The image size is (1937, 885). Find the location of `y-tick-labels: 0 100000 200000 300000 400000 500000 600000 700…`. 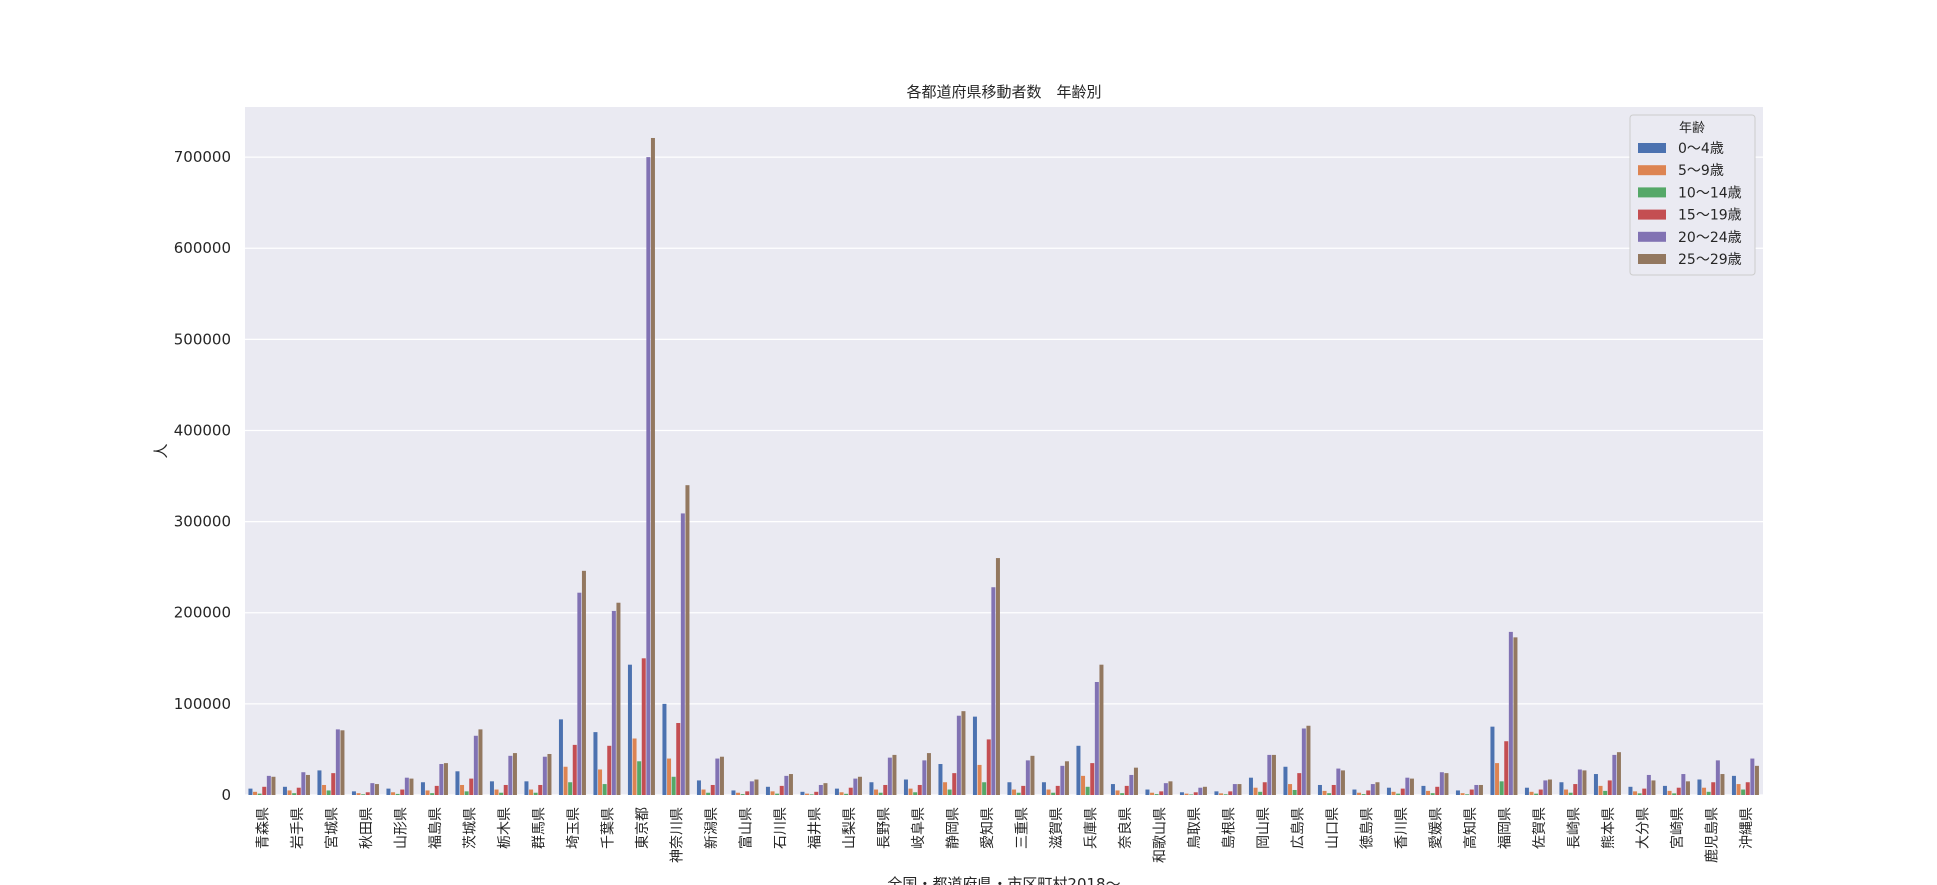

y-tick-labels: 0 100000 200000 300000 400000 500000 600000 700… is located at coordinates (202, 476).